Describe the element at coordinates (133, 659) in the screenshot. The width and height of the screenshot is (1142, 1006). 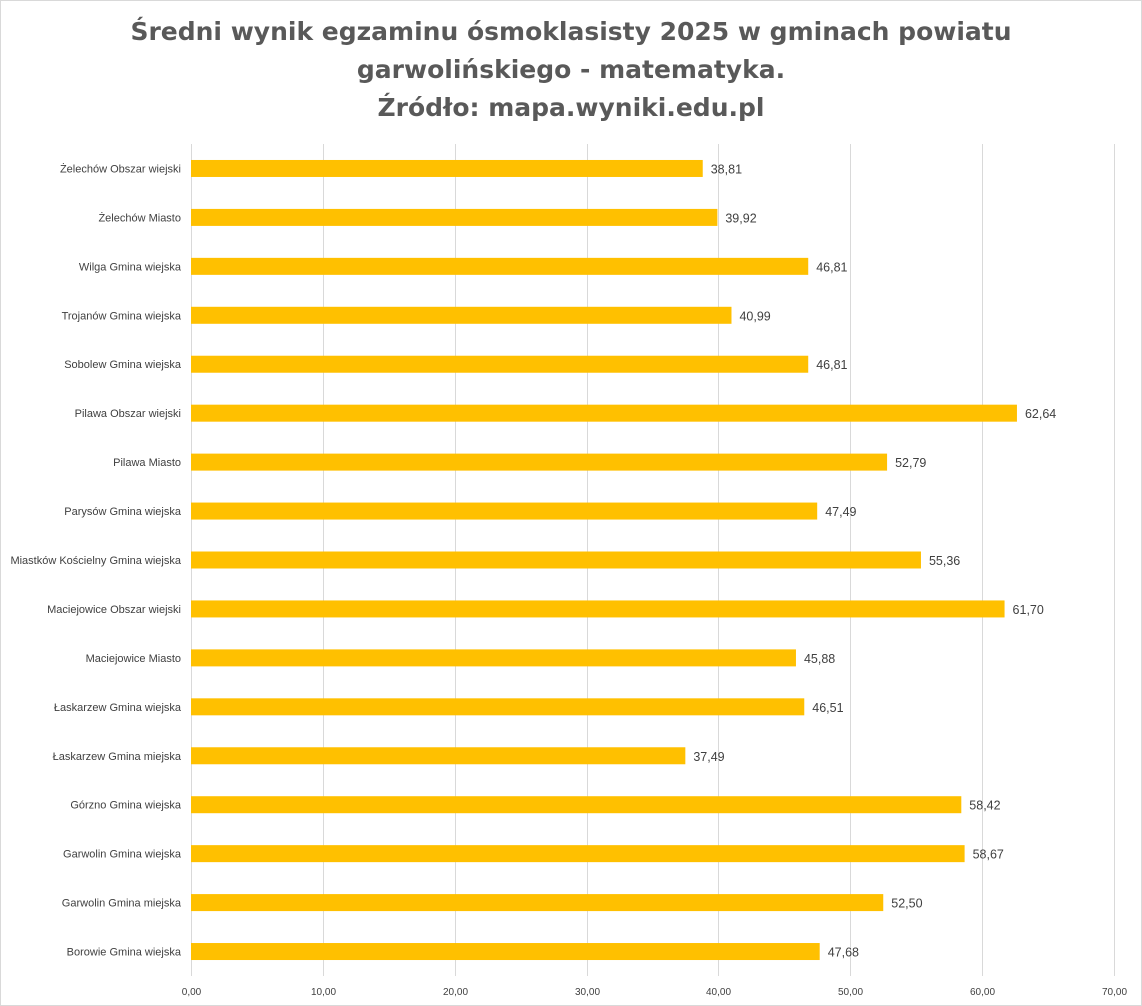
I see `category-label: Maciejowice Miasto` at that location.